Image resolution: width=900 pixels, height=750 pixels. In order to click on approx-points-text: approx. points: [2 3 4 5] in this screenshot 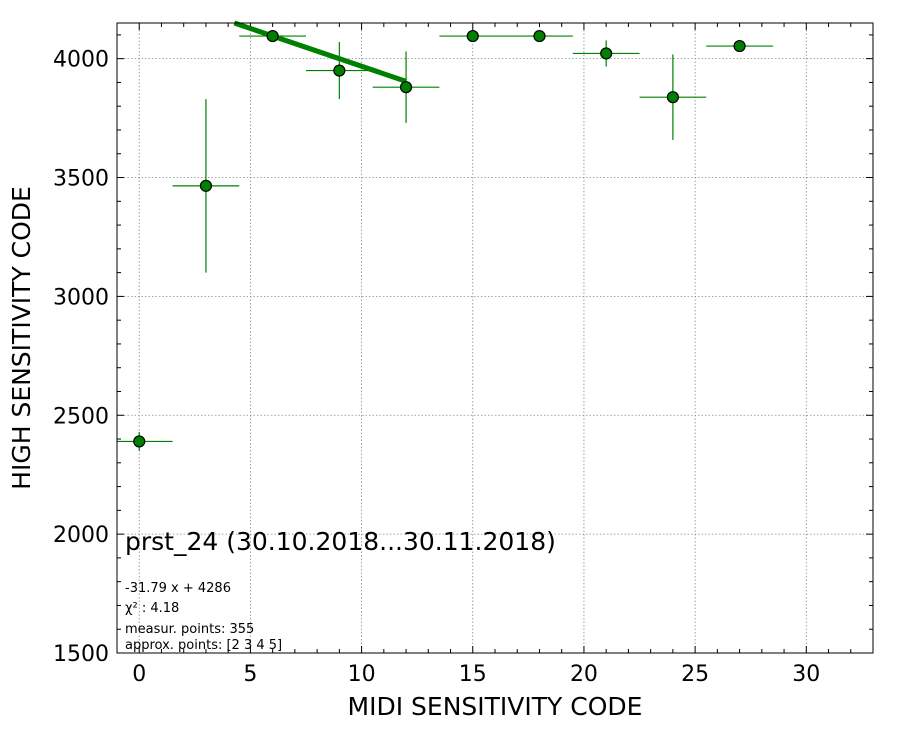, I will do `click(203, 645)`.